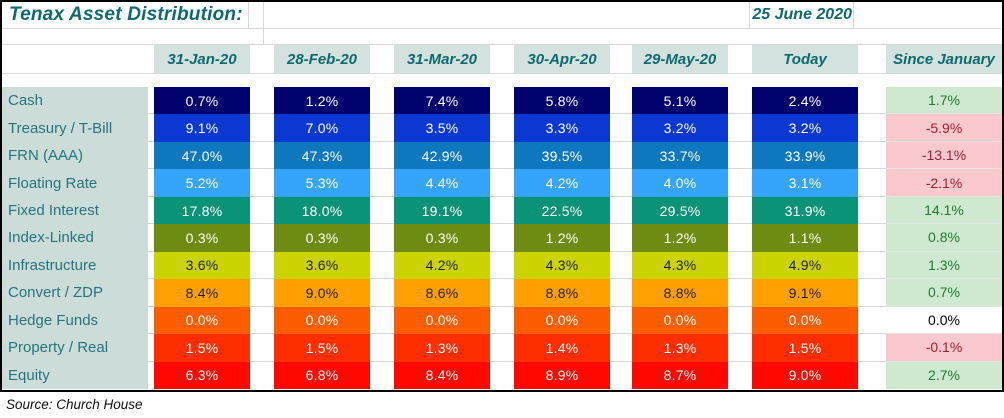 Image resolution: width=1004 pixels, height=418 pixels. What do you see at coordinates (944, 101) in the screenshot?
I see `since-january-cell: 1.7%` at bounding box center [944, 101].